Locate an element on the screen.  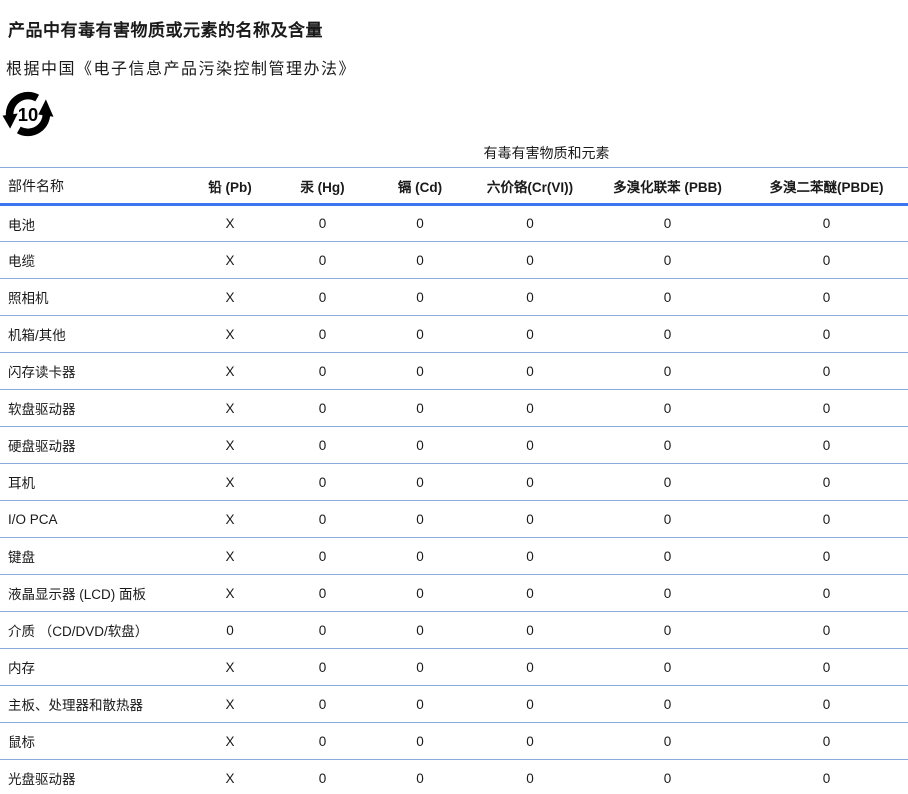
table-row: 内存 X 0 0 0 0 0 is located at coordinates (454, 667).